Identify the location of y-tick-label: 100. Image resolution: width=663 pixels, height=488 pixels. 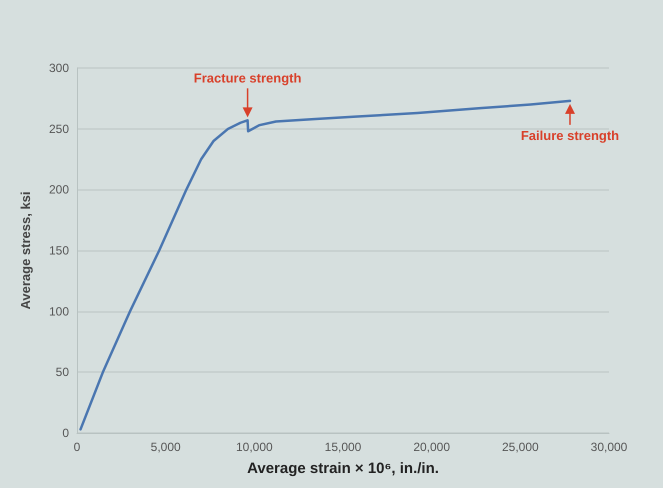
(59, 311).